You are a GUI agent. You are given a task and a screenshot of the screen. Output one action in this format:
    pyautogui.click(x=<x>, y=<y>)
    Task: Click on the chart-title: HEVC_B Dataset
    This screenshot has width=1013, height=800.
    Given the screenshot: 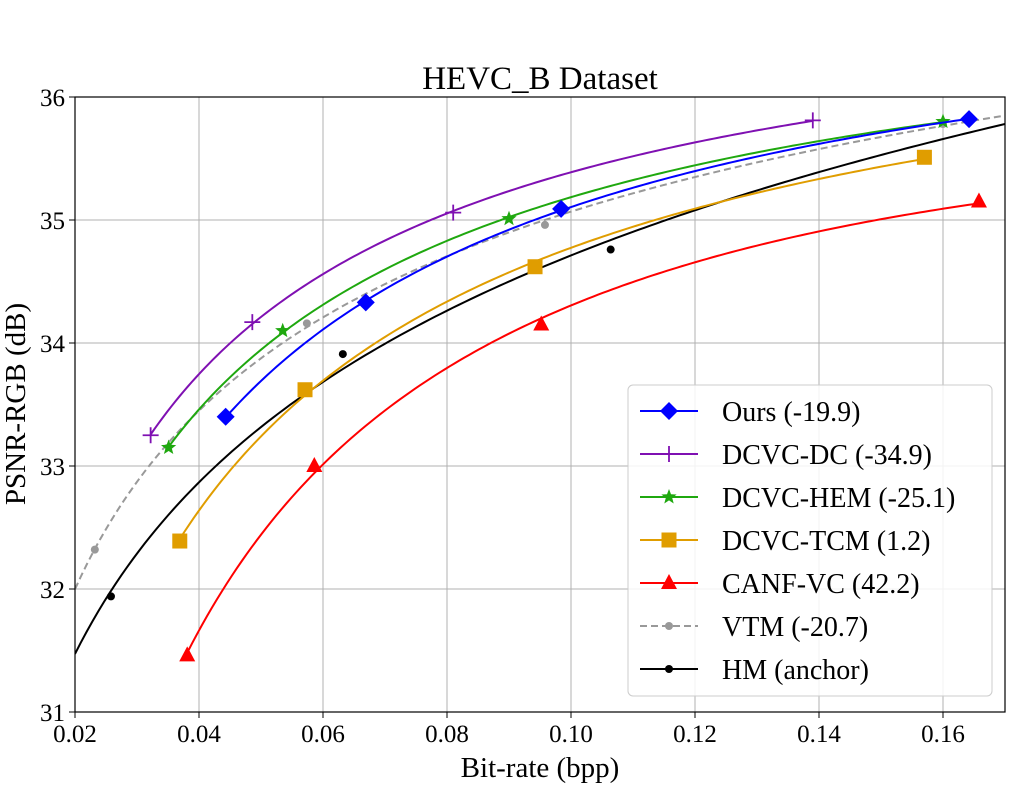 What is the action you would take?
    pyautogui.click(x=540, y=79)
    